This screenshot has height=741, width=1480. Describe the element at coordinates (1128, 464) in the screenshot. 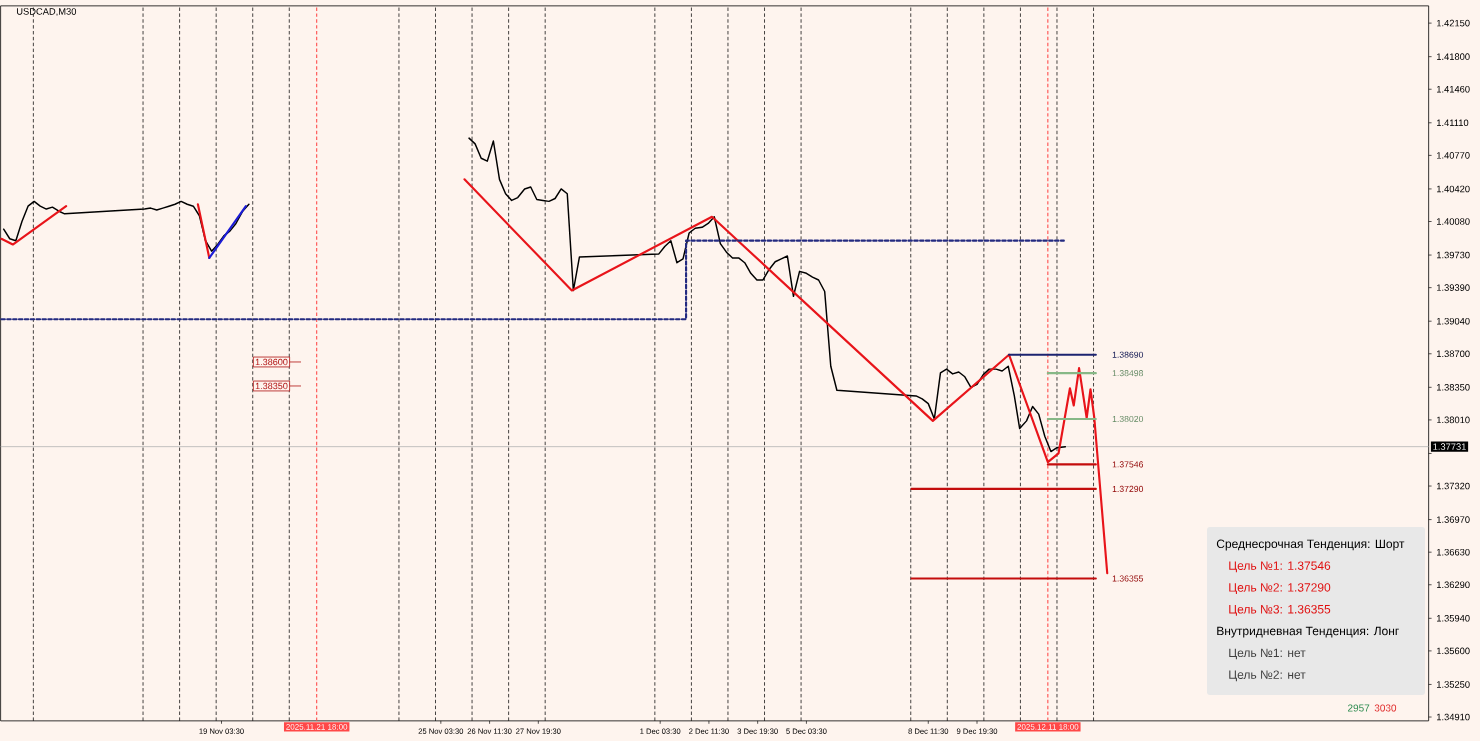

I see `series-label: 1.37546` at that location.